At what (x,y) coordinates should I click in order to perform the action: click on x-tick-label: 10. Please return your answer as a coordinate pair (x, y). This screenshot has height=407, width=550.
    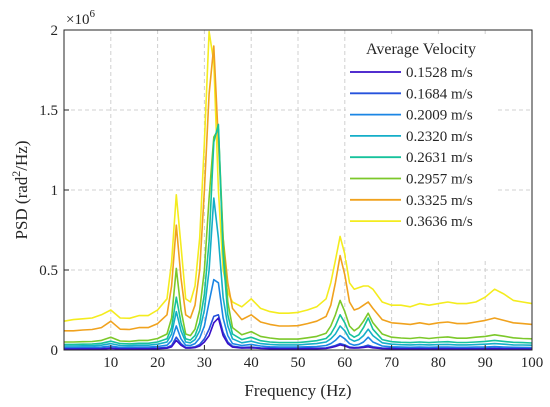
    Looking at the image, I should click on (110, 363).